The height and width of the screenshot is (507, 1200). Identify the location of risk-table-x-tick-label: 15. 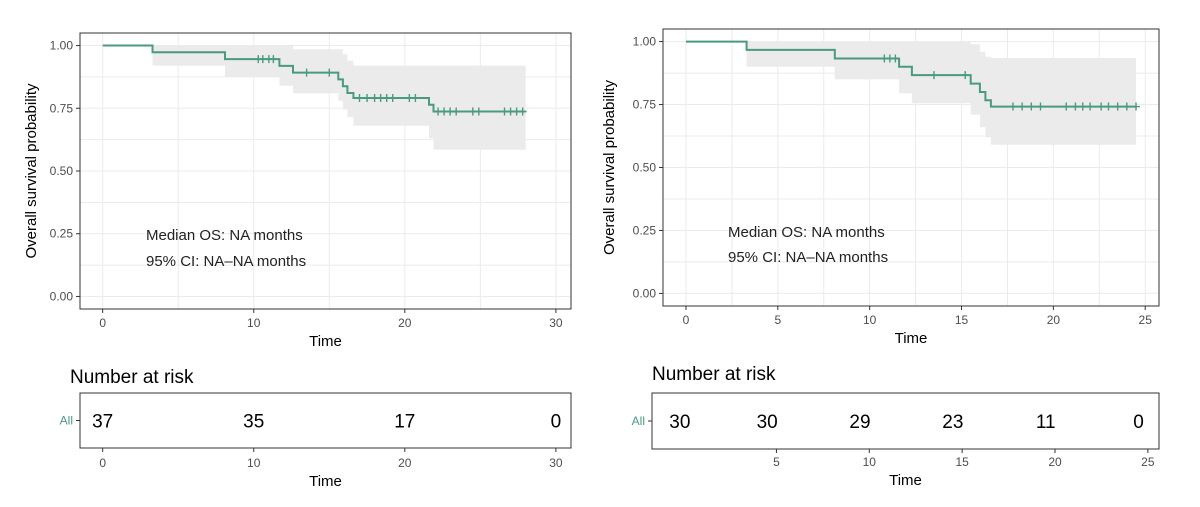
(962, 462).